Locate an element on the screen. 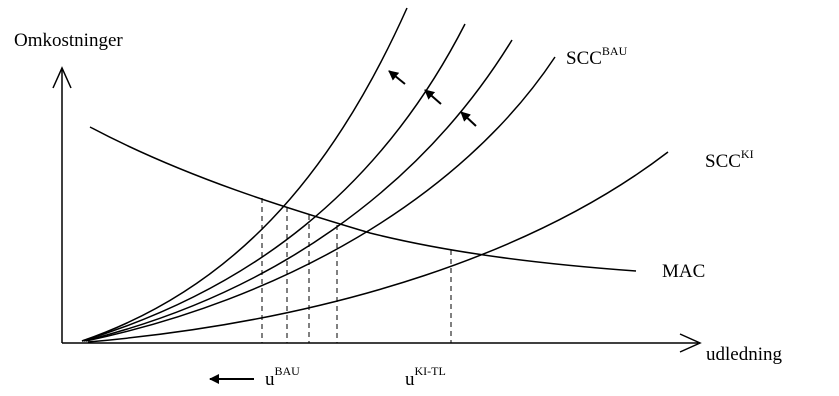  x-axis-arrowhead is located at coordinates (690, 343).